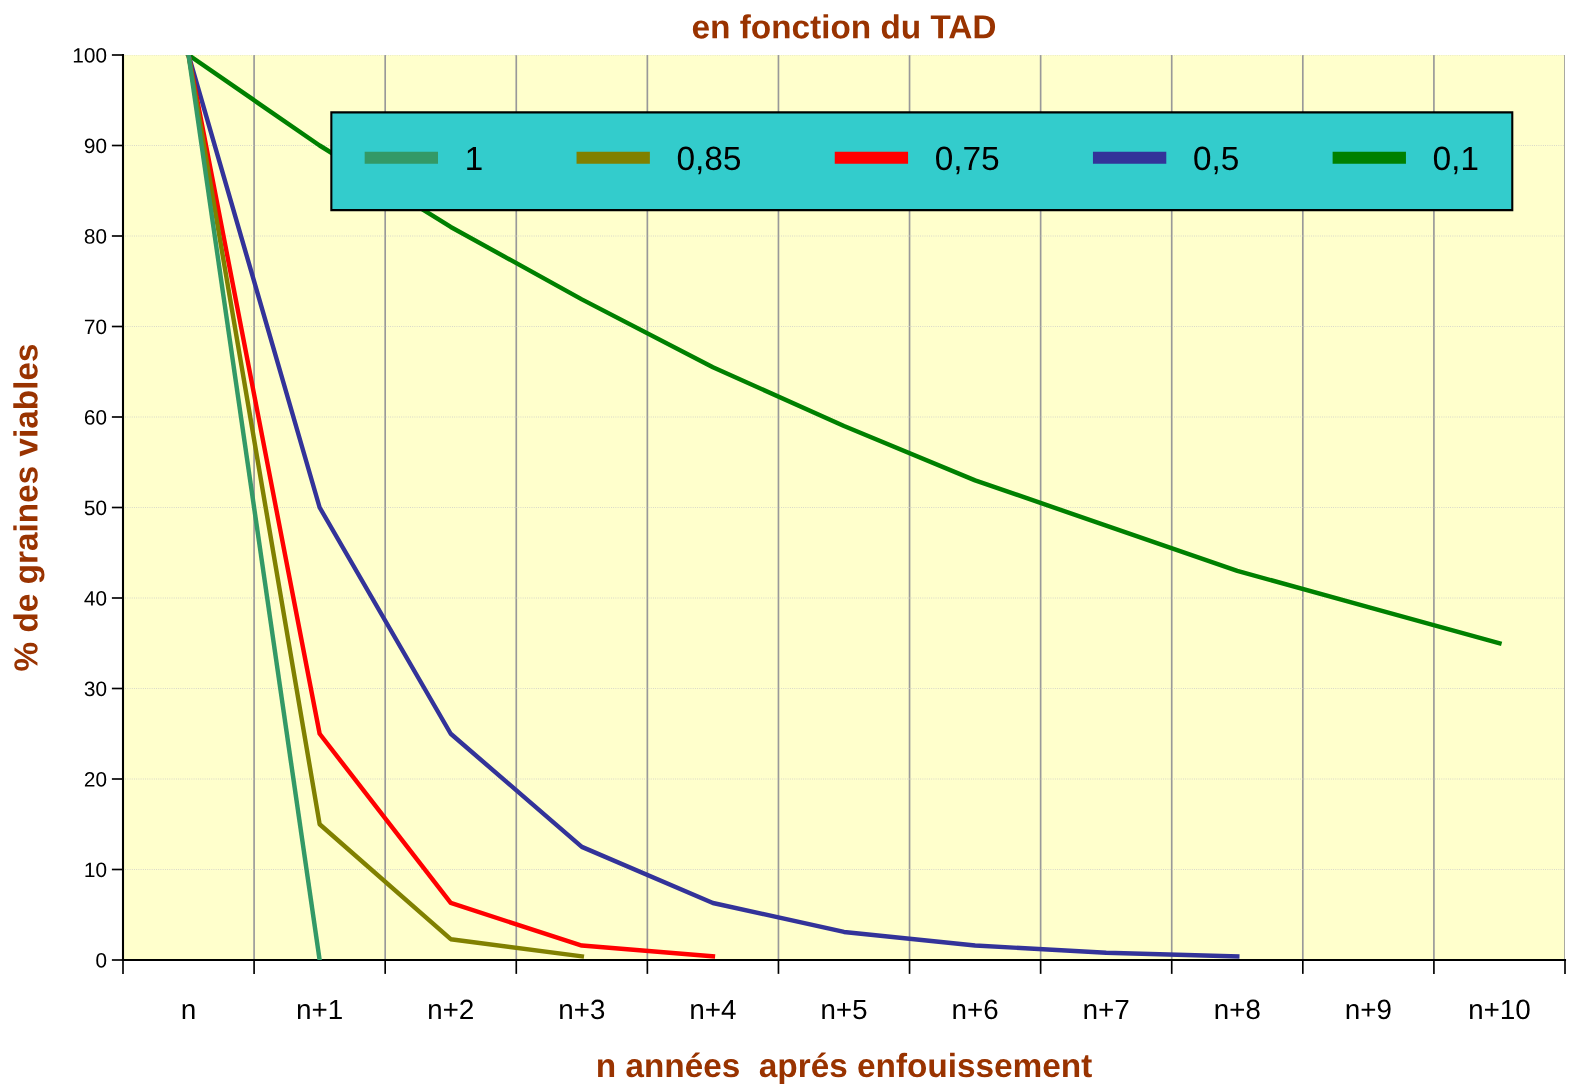 The image size is (1584, 1084). What do you see at coordinates (96, 870) in the screenshot?
I see `y-tick-label: 10` at bounding box center [96, 870].